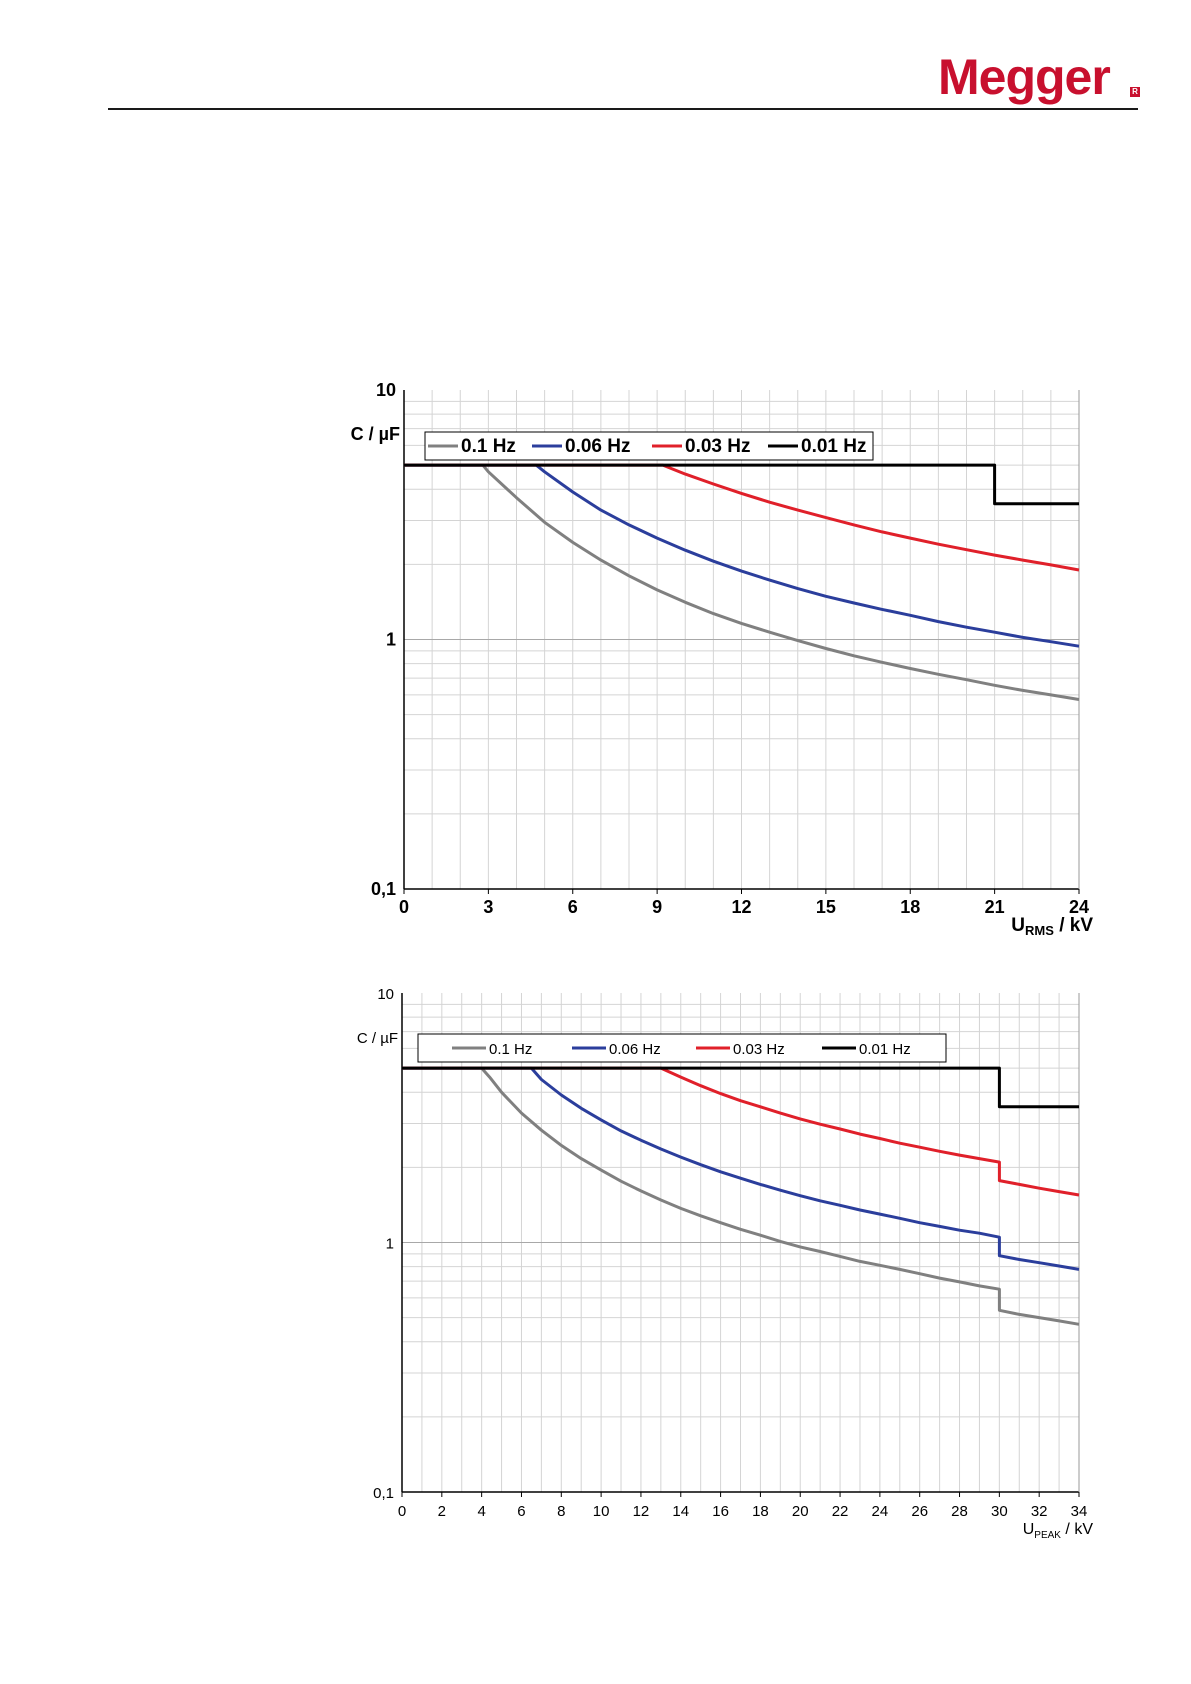  What do you see at coordinates (840, 1511) in the screenshot?
I see `x-tick-label: 22` at bounding box center [840, 1511].